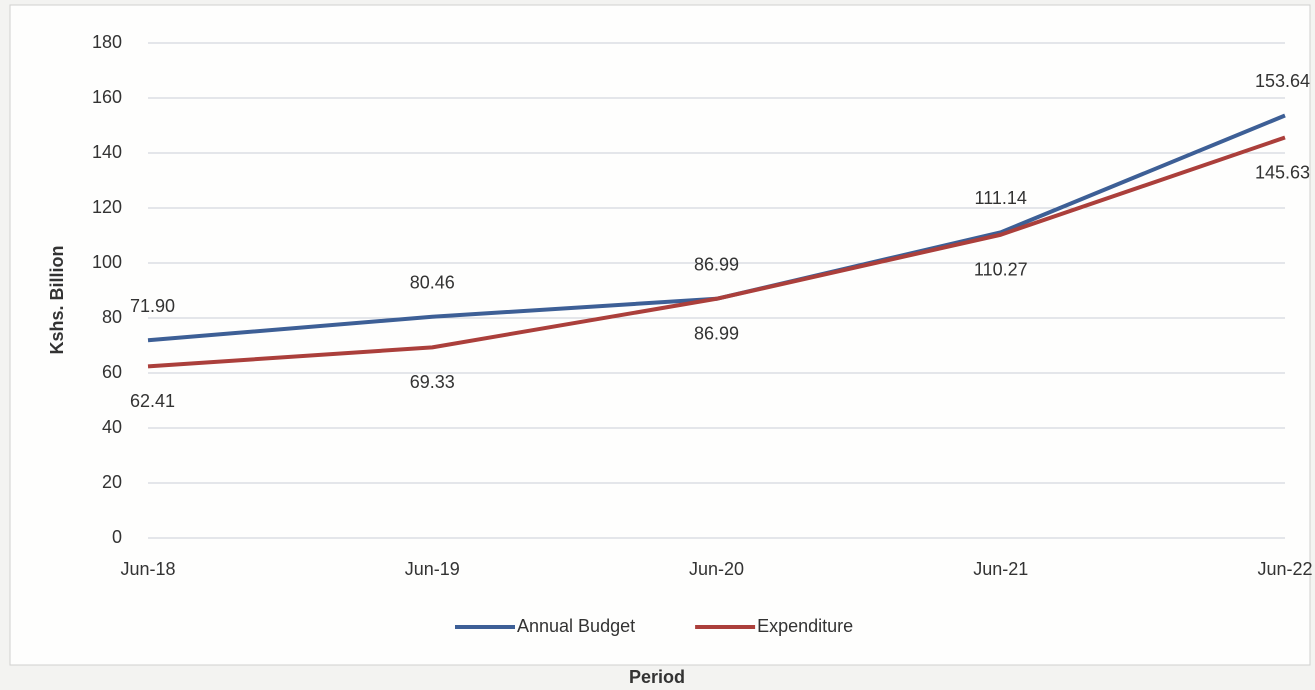 This screenshot has width=1315, height=690. What do you see at coordinates (112, 482) in the screenshot?
I see `y-tick-label: 20` at bounding box center [112, 482].